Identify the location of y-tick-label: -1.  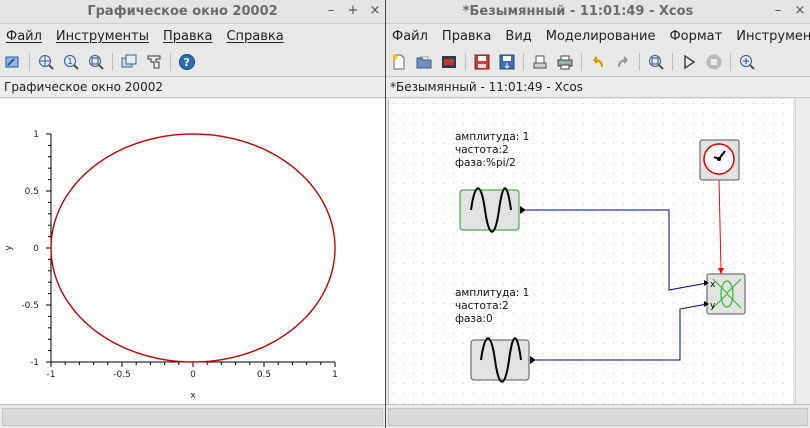
(34, 363).